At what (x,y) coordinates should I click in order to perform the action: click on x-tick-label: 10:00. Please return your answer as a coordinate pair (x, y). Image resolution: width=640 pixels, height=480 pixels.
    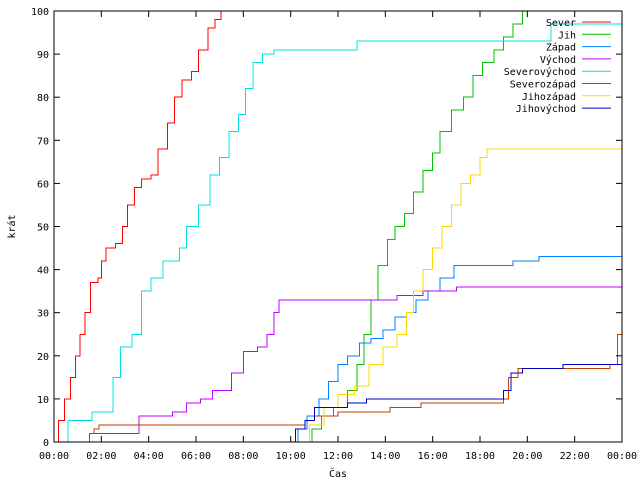
    Looking at the image, I should click on (291, 456).